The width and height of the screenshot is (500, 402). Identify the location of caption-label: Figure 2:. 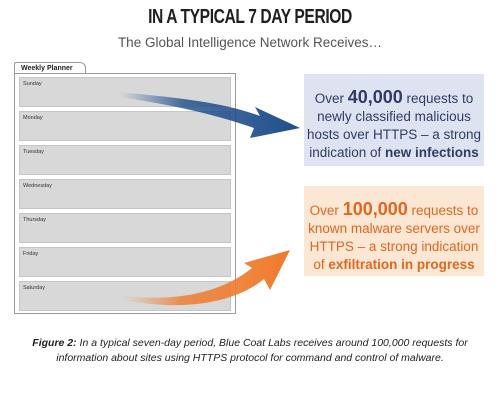
(54, 343).